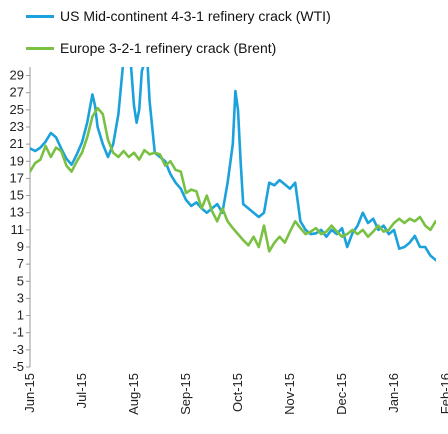 The image size is (448, 434). I want to click on x-tick-label: Jun-15, so click(29, 393).